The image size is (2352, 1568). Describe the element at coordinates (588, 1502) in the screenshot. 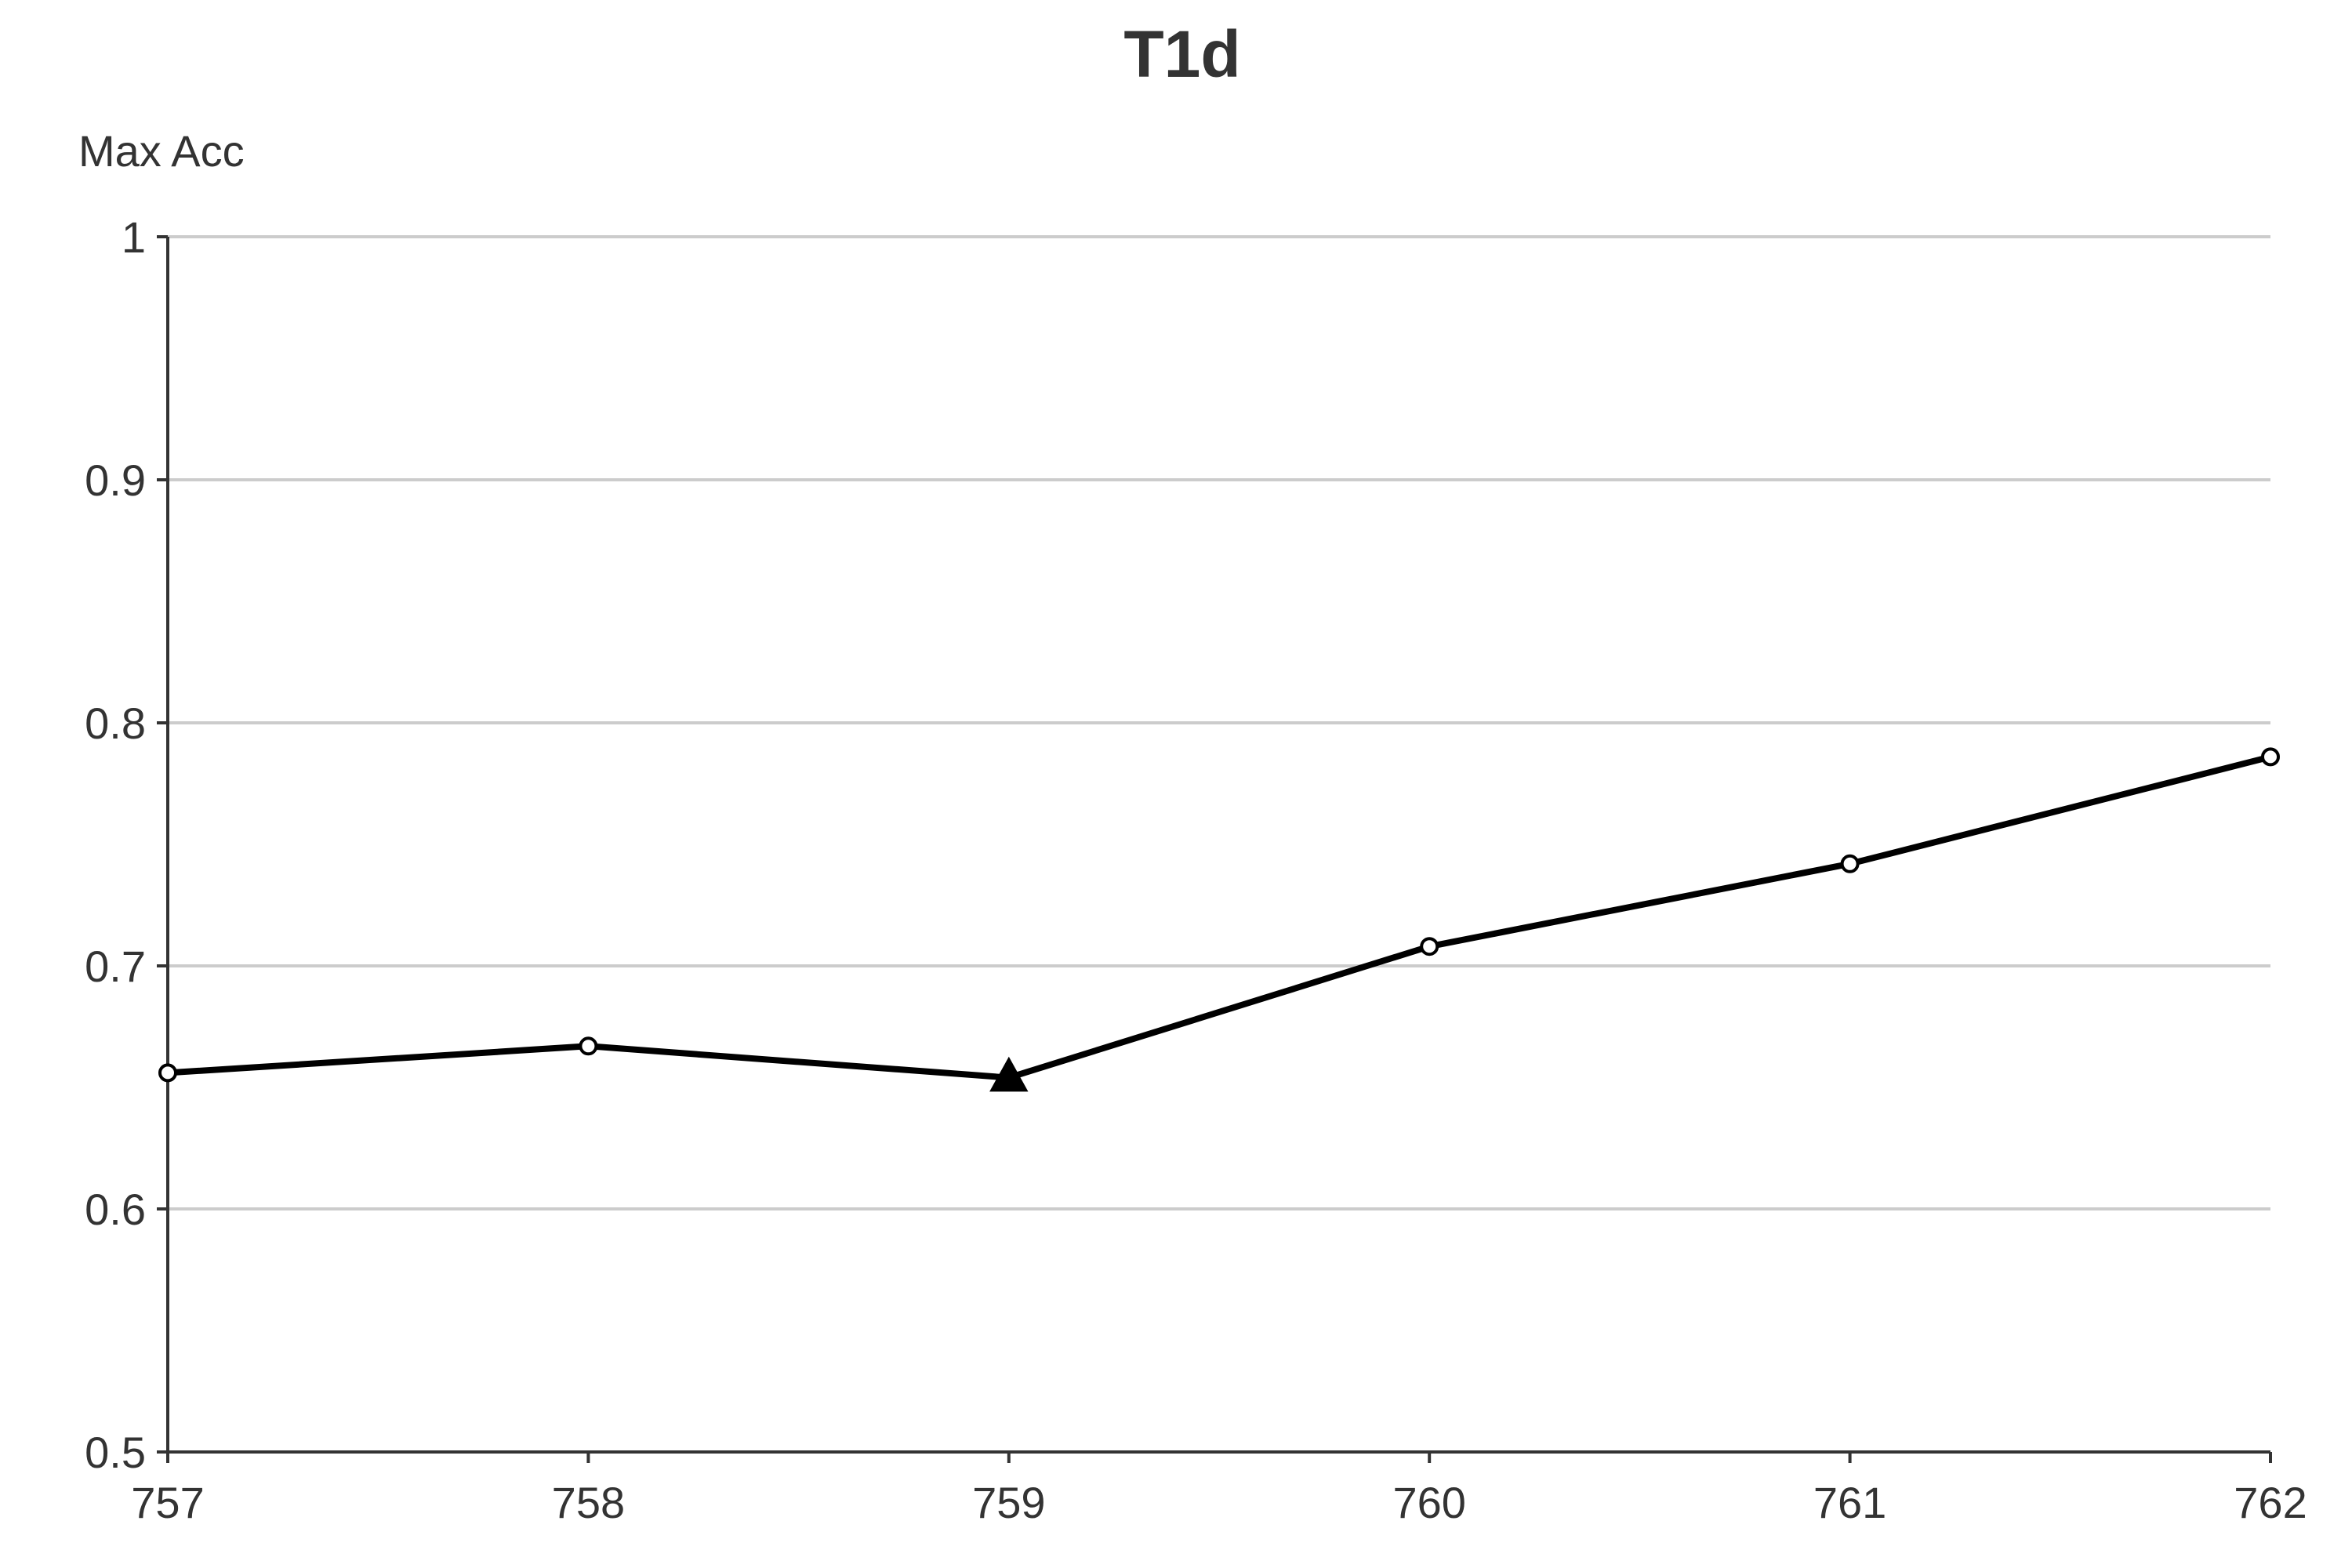

I see `x-tick-label: 758` at that location.